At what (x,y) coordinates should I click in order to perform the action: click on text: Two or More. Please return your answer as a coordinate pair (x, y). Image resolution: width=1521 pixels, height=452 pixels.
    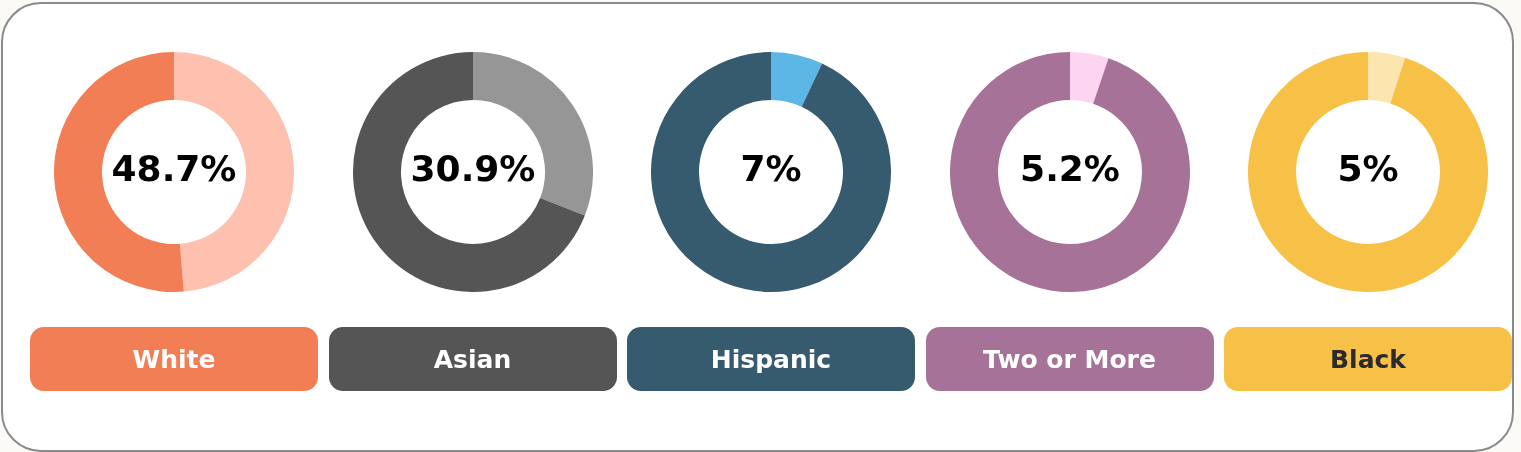
    Looking at the image, I should click on (1069, 359).